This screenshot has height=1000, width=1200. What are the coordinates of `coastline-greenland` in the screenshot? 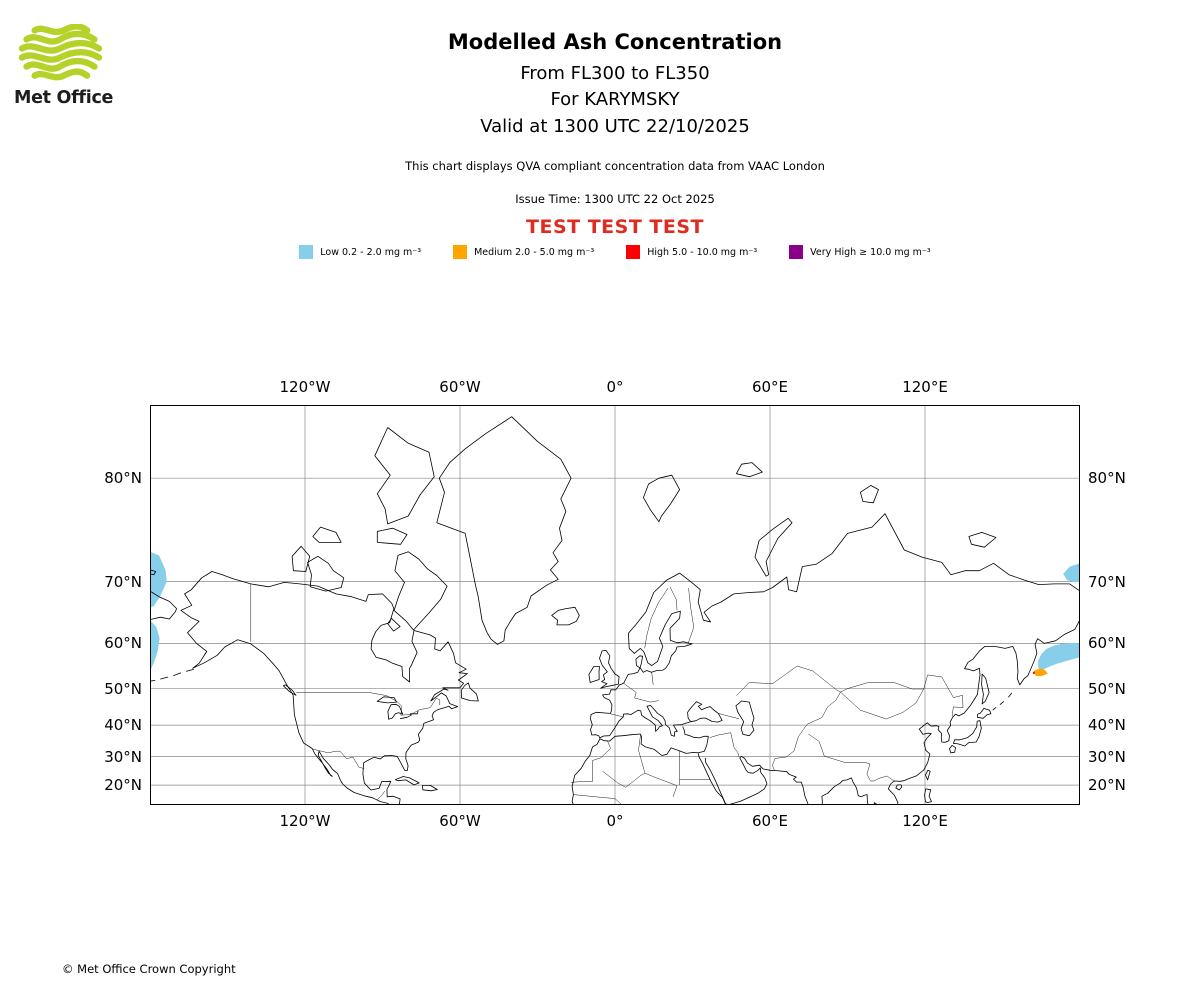 It's located at (504, 530).